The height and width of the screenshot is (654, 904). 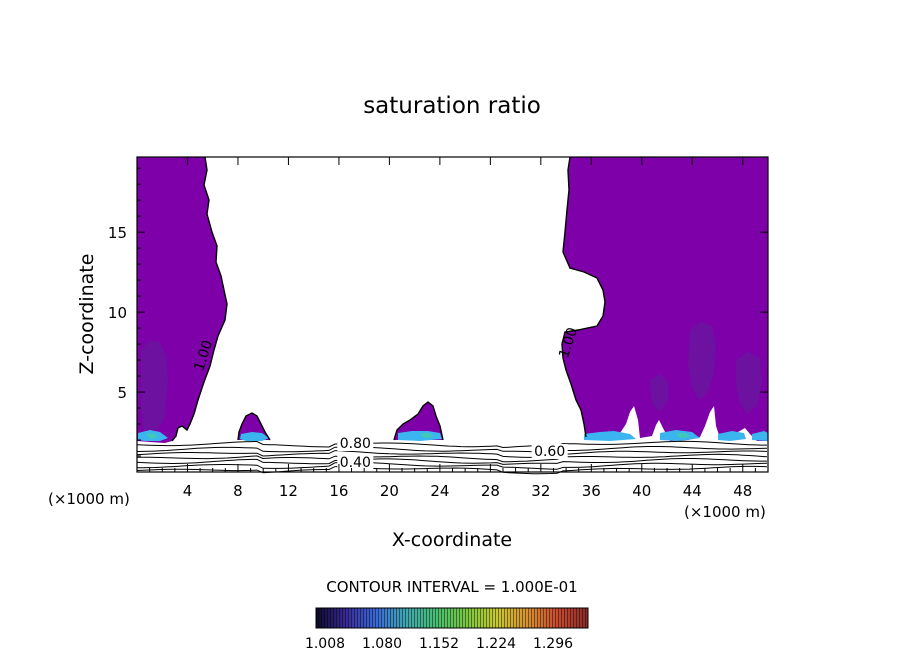 I want to click on contour-label: 0.60, so click(x=549, y=452).